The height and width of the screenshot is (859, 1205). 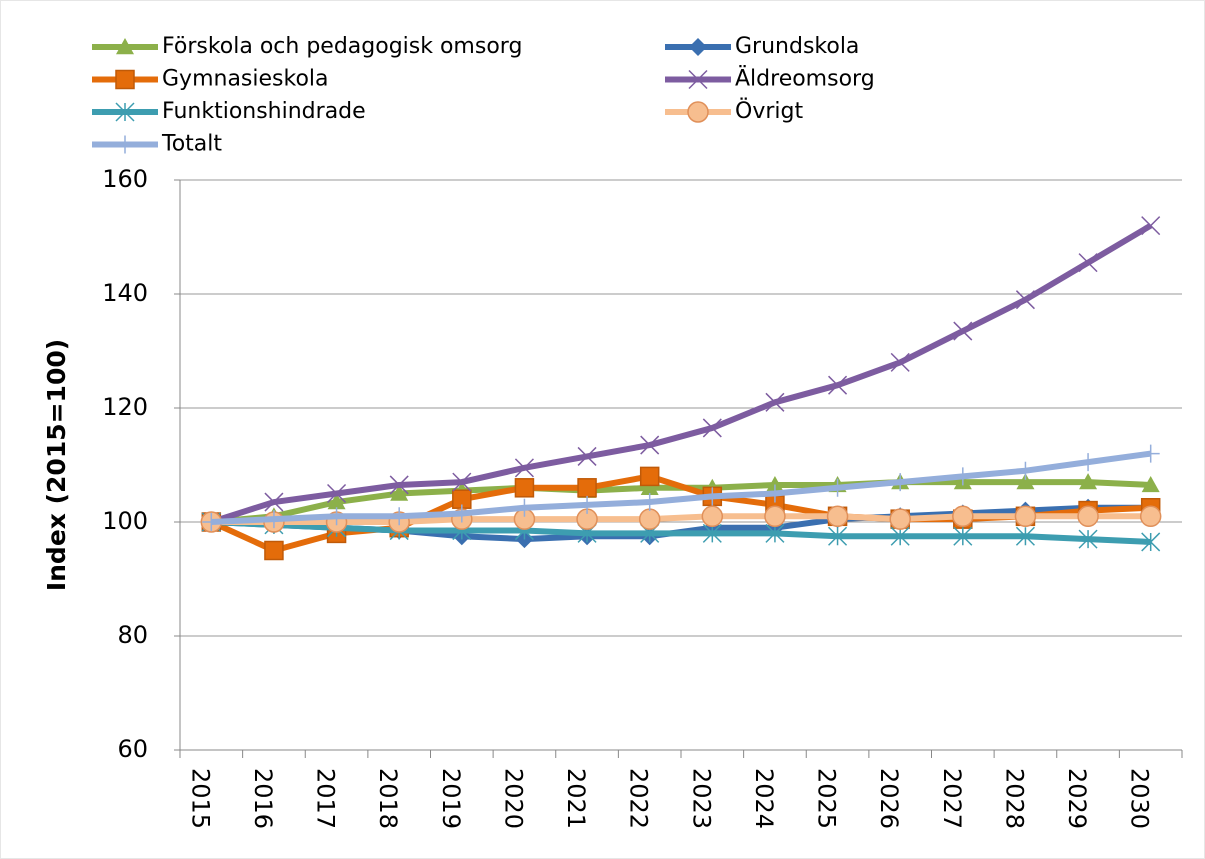 What do you see at coordinates (191, 144) in the screenshot?
I see `legend-label: Totalt` at bounding box center [191, 144].